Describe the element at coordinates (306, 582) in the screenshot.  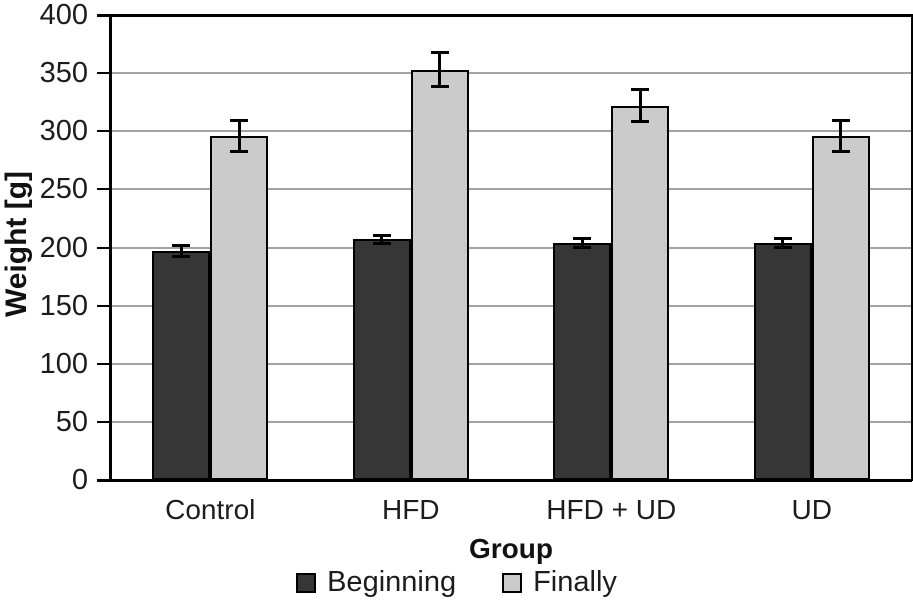
I see `legend-swatch-beginning` at that location.